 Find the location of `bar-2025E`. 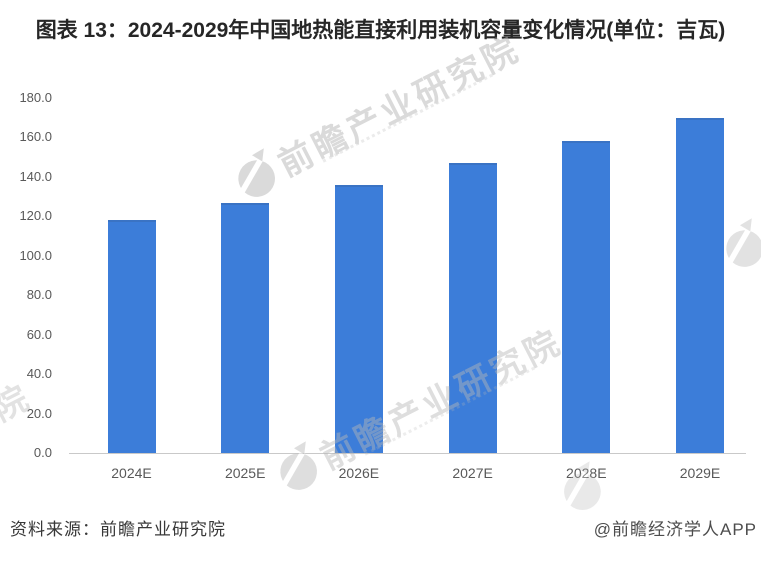

bar-2025E is located at coordinates (245, 327).